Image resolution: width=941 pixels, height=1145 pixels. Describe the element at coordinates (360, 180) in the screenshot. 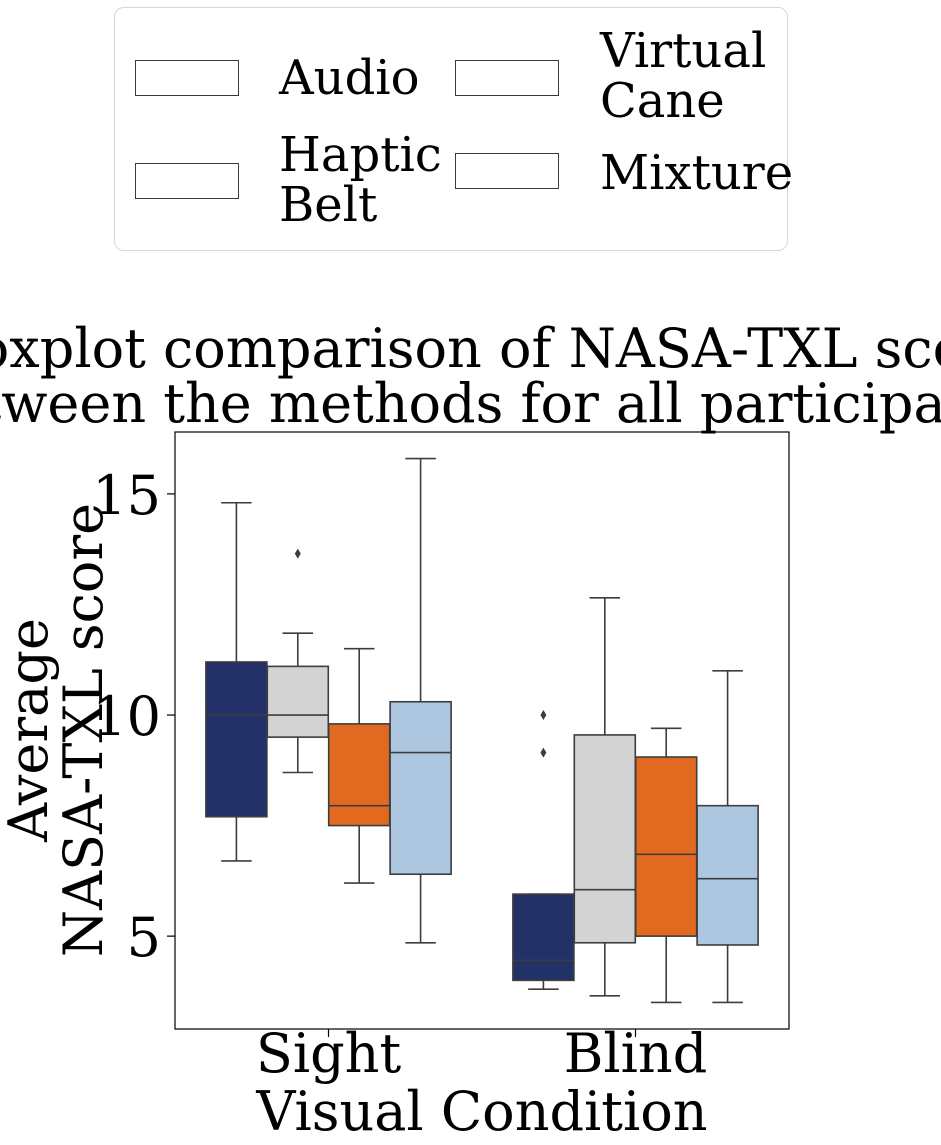

I see `legend-label-haptic-belt: Haptic Belt` at that location.